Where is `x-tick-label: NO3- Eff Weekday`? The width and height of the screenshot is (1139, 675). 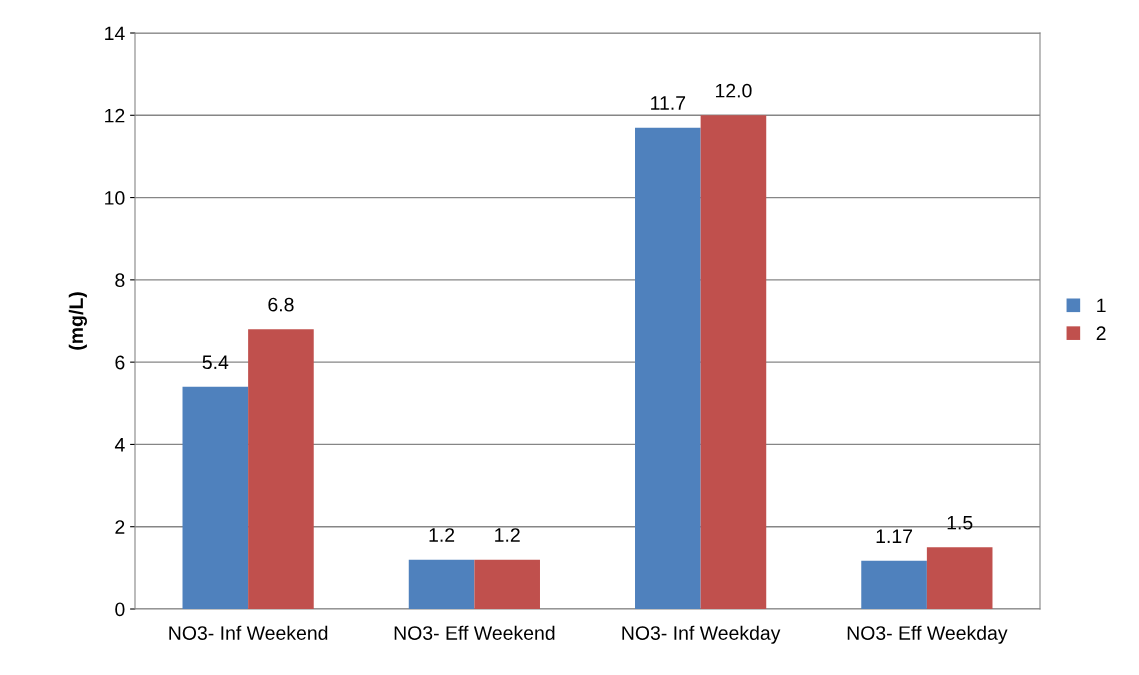 x-tick-label: NO3- Eff Weekday is located at coordinates (927, 634).